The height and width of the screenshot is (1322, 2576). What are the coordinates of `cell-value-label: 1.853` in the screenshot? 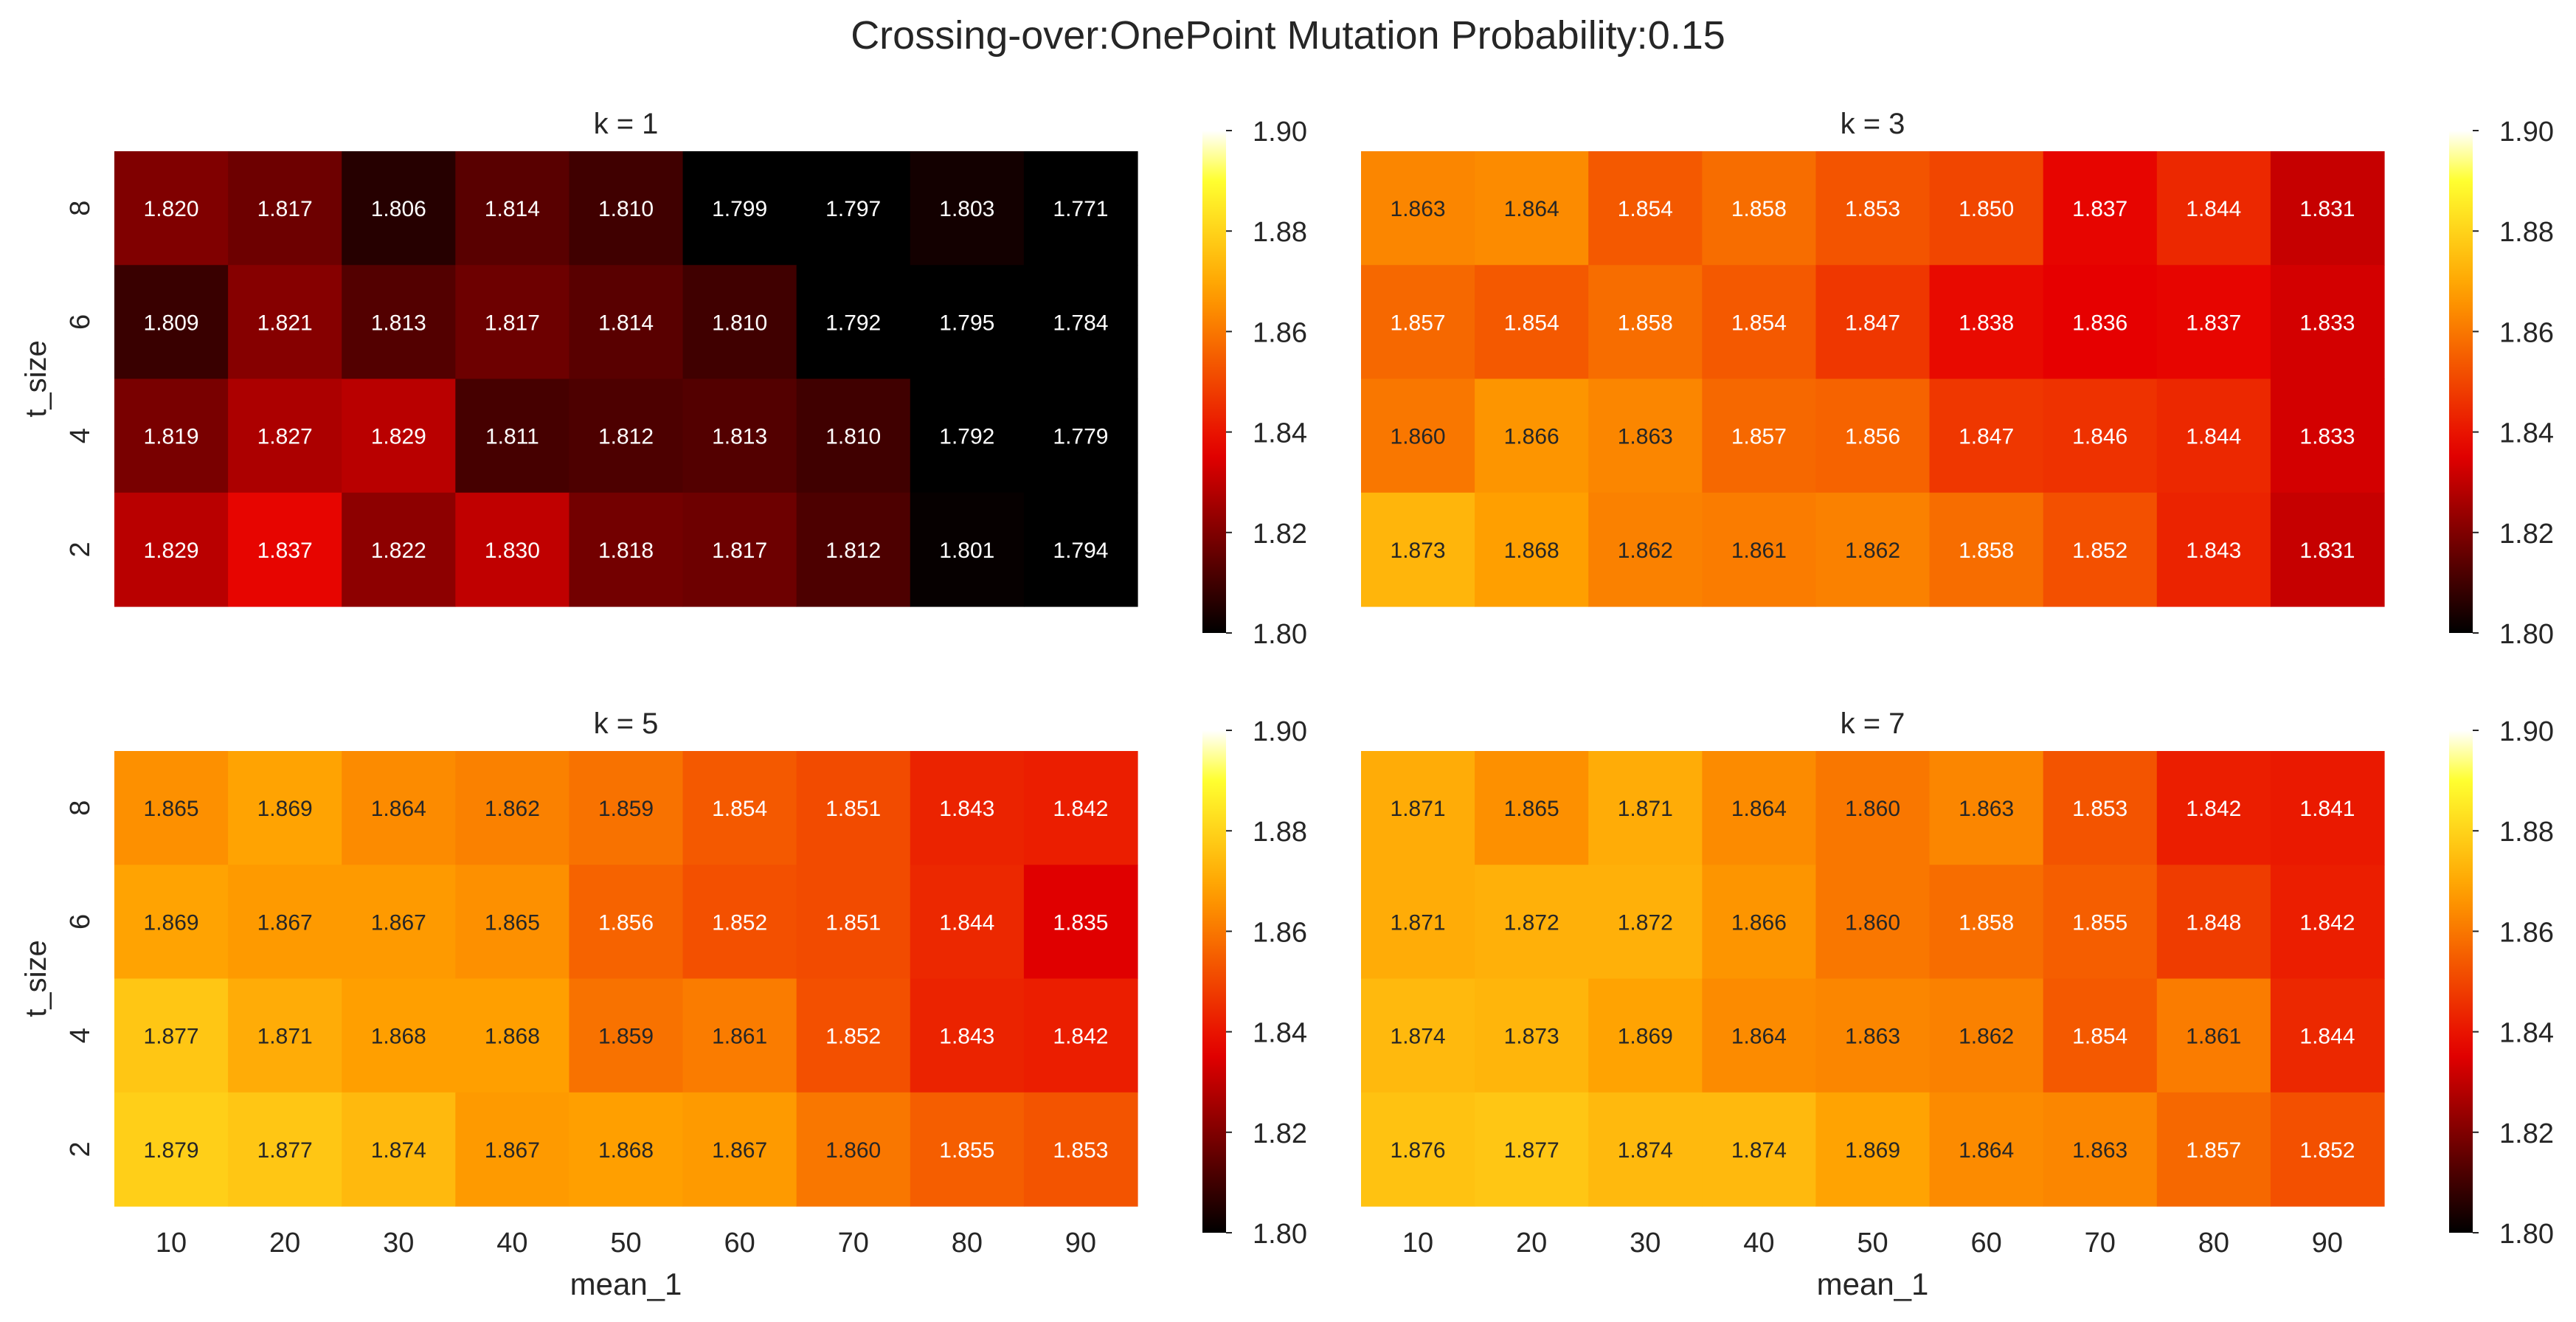 It's located at (1081, 1150).